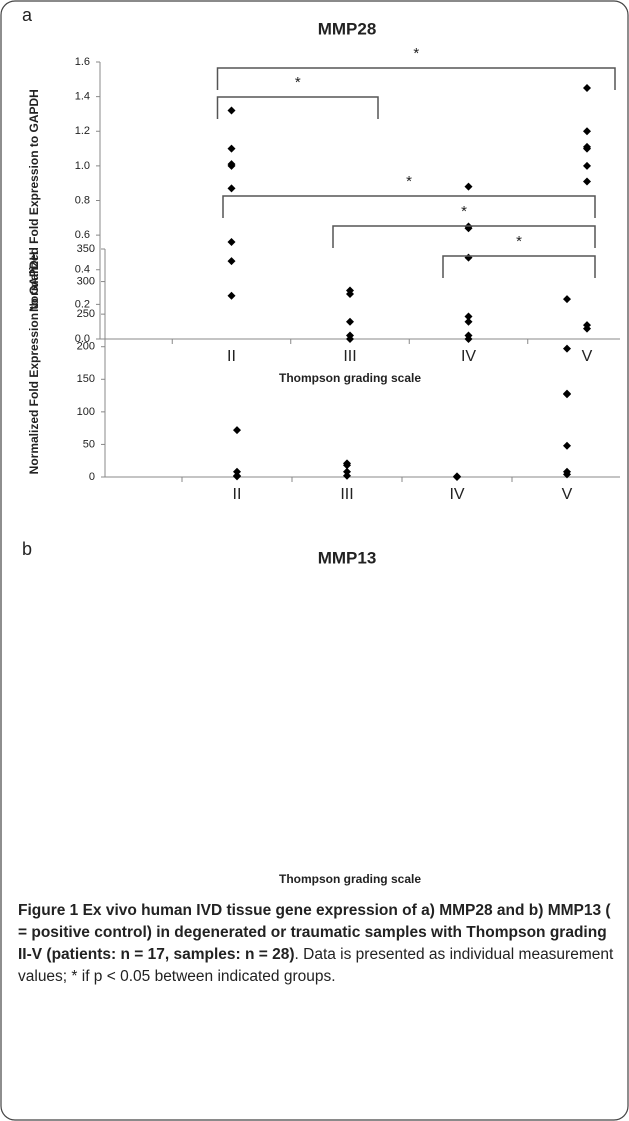  What do you see at coordinates (86, 379) in the screenshot?
I see `y-tick-label: 150` at bounding box center [86, 379].